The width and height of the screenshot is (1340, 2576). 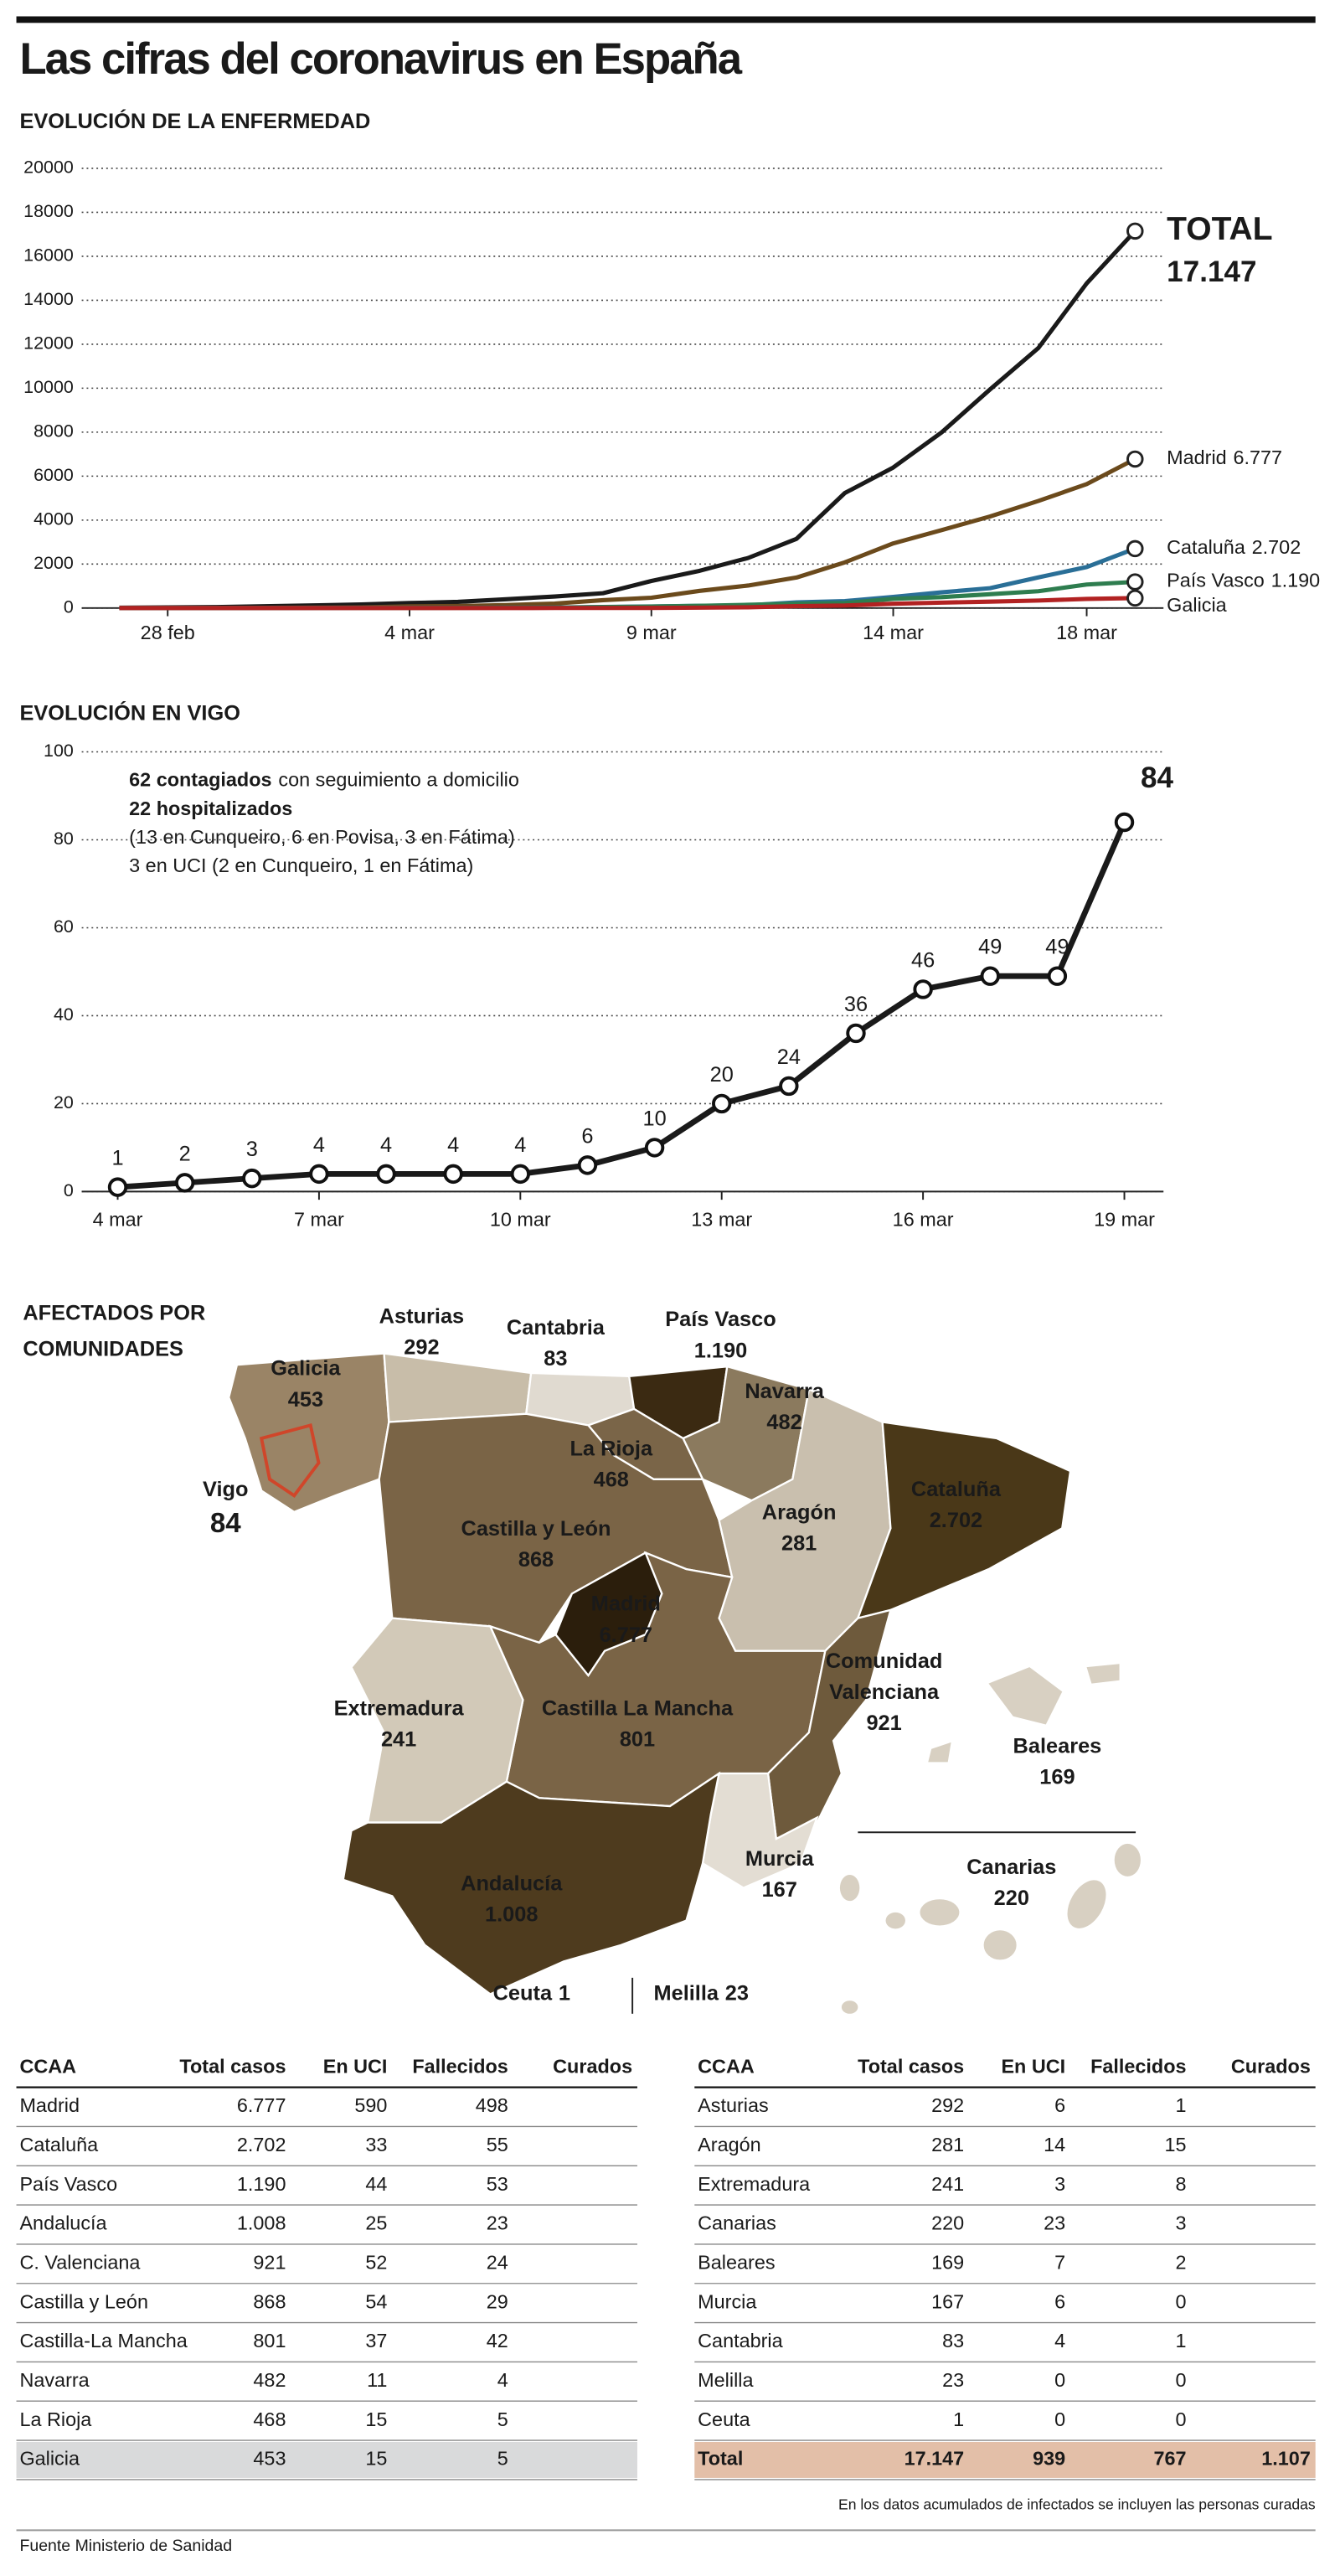 I want to click on region-name: Vigo, so click(x=225, y=1489).